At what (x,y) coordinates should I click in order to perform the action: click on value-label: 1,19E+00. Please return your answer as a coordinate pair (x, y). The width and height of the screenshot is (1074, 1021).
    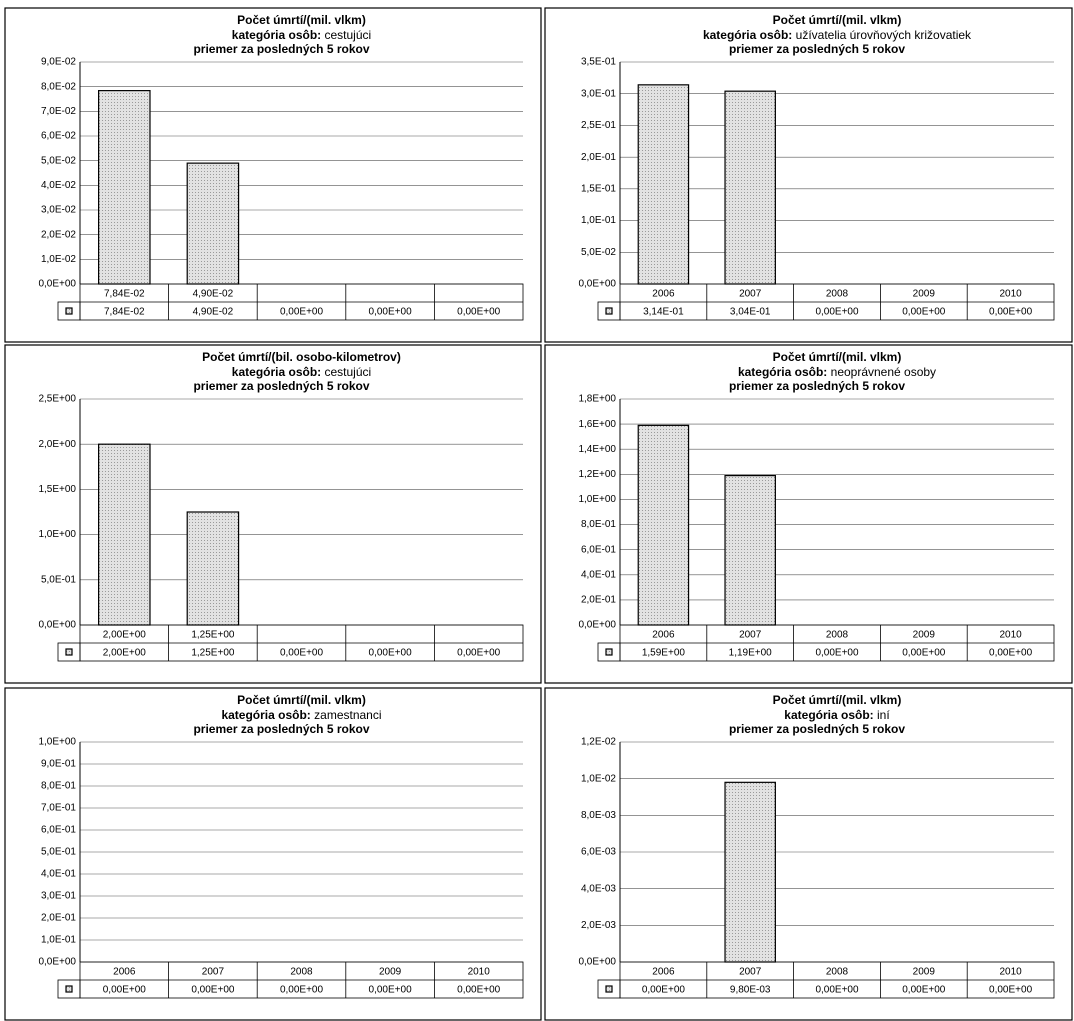
    Looking at the image, I should click on (751, 653).